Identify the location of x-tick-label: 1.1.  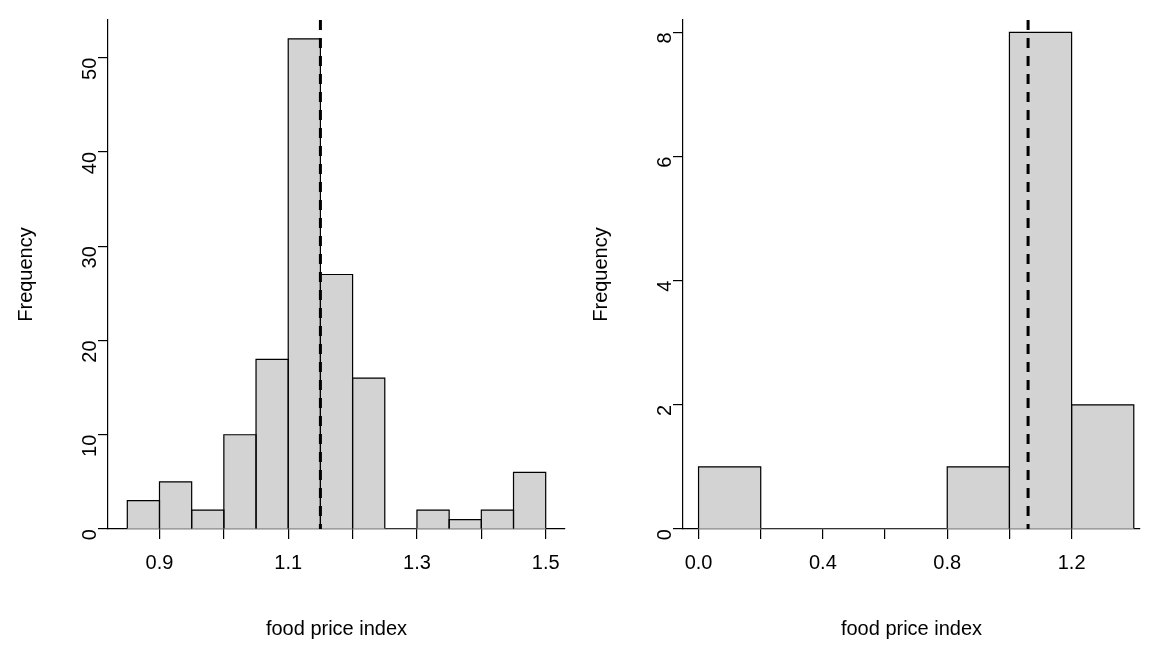
(288, 561).